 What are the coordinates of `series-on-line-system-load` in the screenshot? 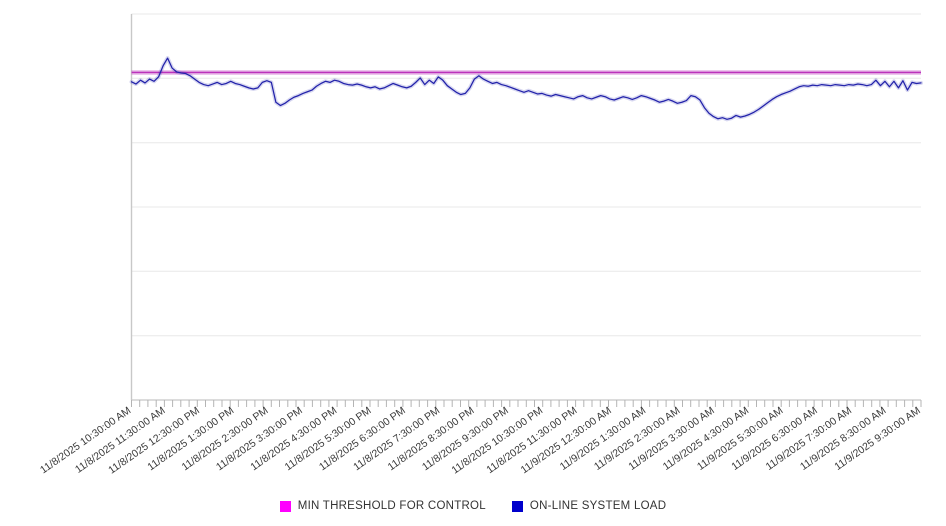 It's located at (526, 89).